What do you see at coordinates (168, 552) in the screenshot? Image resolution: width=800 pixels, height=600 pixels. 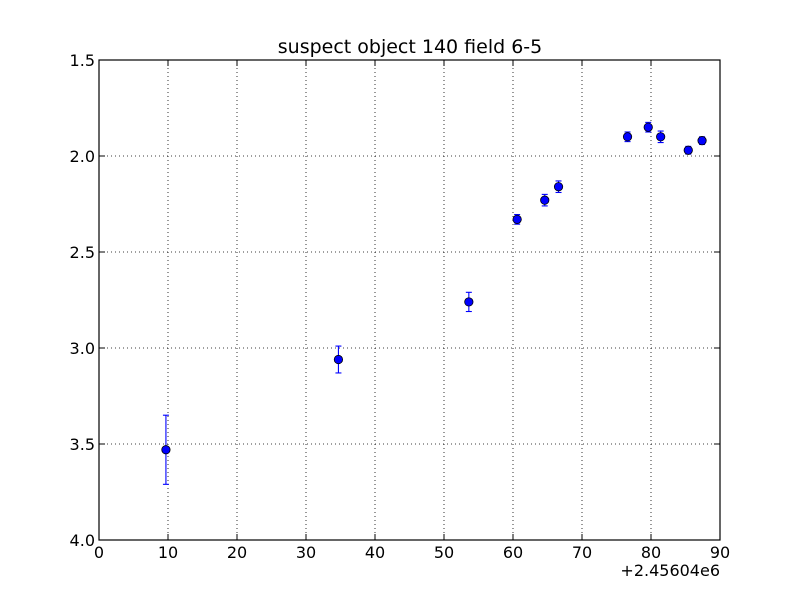 I see `x-tick-label: 10` at bounding box center [168, 552].